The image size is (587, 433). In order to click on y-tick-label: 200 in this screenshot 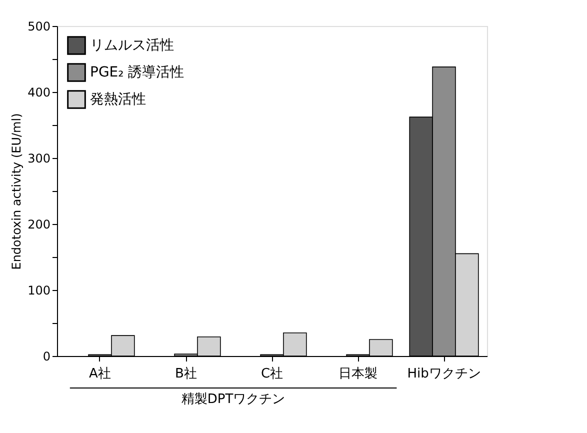, I will do `click(39, 225)`.